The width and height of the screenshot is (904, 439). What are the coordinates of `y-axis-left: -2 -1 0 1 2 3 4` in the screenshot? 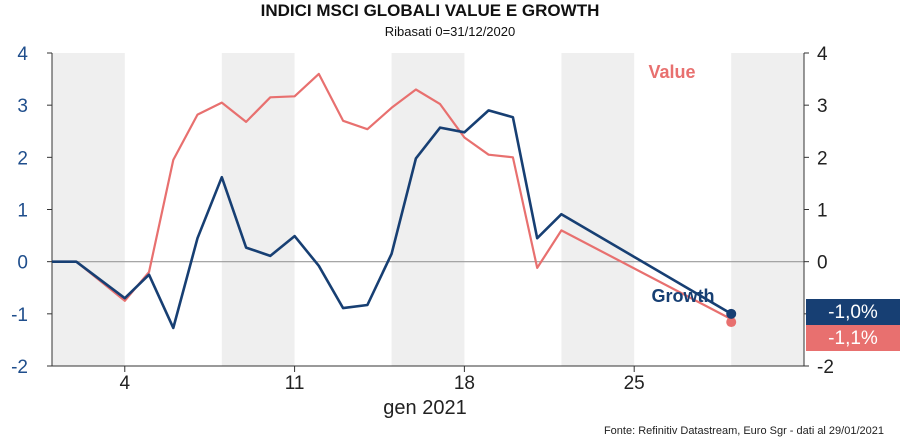 It's located at (31, 211).